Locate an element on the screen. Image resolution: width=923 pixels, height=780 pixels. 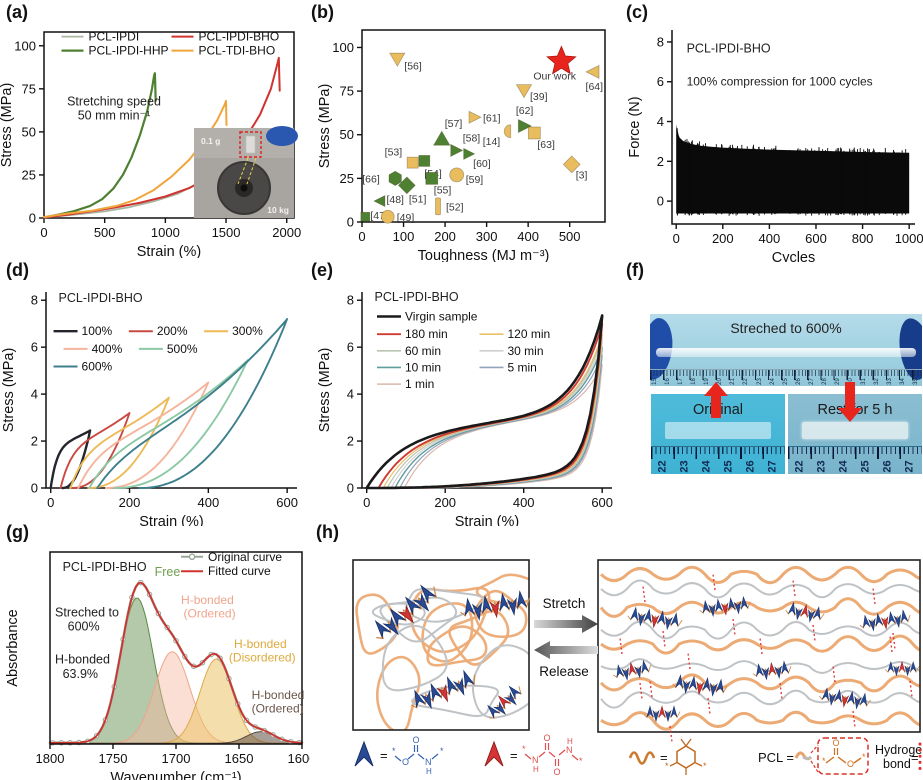
svg-text: N is located at coordinates (428, 762).